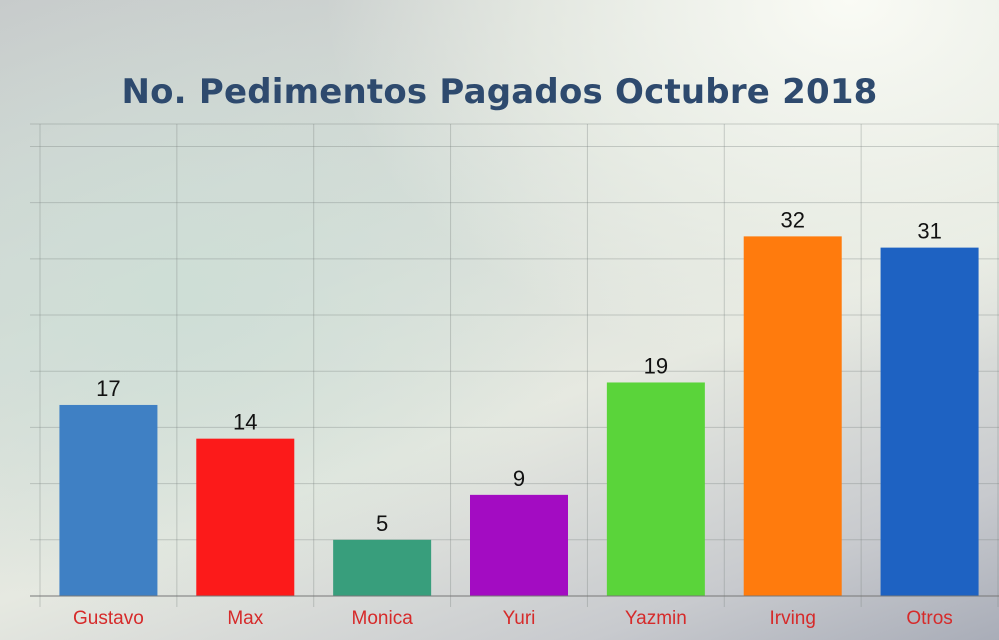 This screenshot has width=999, height=640. Describe the element at coordinates (519, 478) in the screenshot. I see `value-label: 9` at that location.